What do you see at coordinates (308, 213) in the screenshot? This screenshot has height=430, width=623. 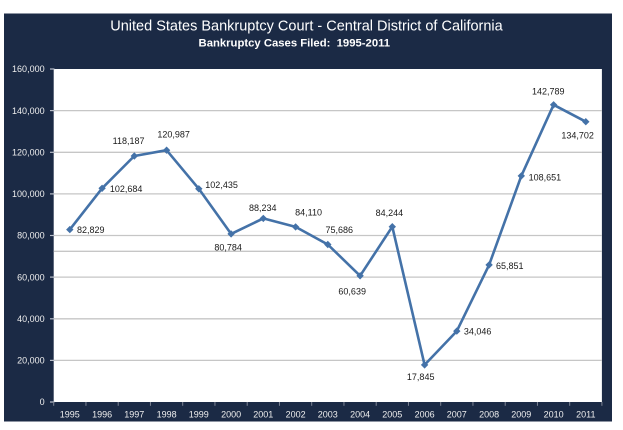 I see `svg-text: 84,110` at bounding box center [308, 213].